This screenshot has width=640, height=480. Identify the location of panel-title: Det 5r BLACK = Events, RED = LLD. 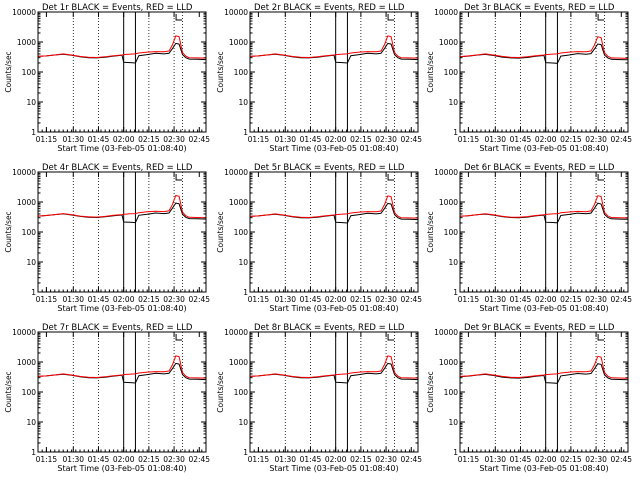
(329, 168).